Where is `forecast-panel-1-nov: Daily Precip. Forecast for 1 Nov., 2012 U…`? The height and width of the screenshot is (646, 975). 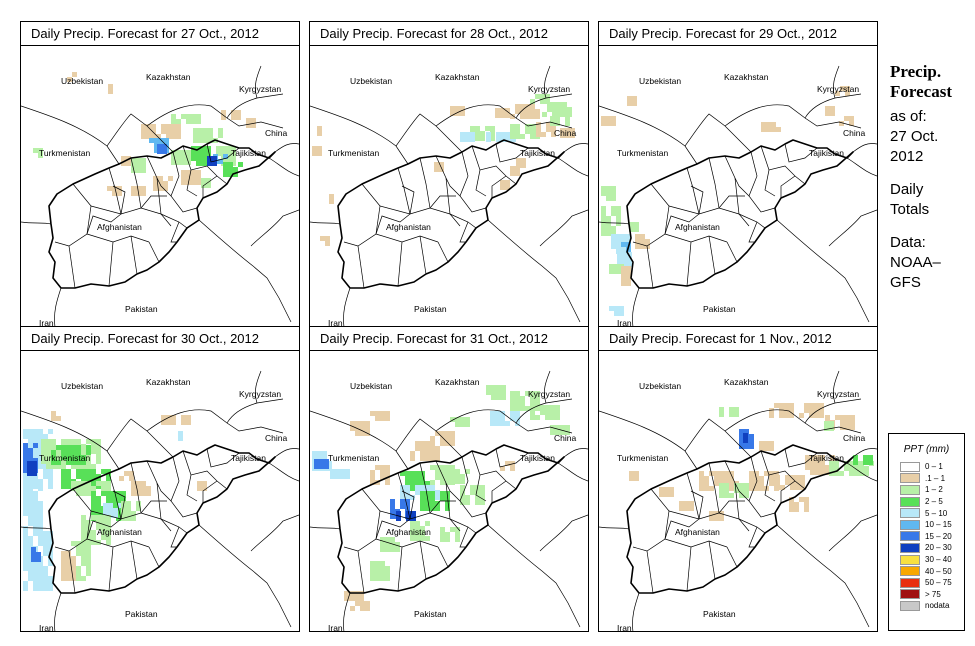
forecast-panel-1-nov: Daily Precip. Forecast for 1 Nov., 2012 U… is located at coordinates (738, 479).